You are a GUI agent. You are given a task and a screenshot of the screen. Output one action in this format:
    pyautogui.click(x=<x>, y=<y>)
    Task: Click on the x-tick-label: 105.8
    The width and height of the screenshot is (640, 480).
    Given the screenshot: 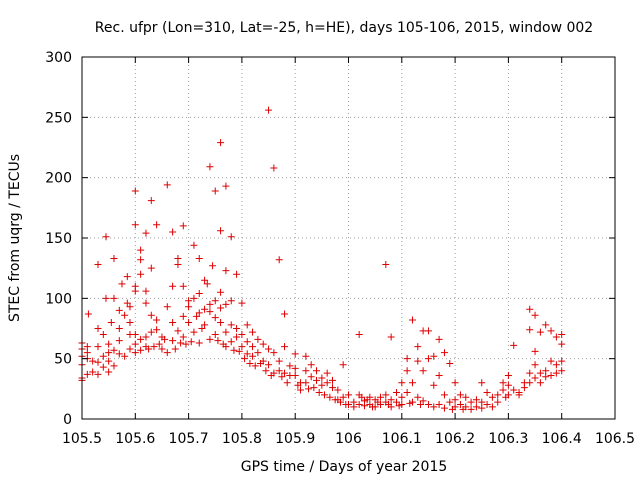 What is the action you would take?
    pyautogui.click(x=242, y=439)
    